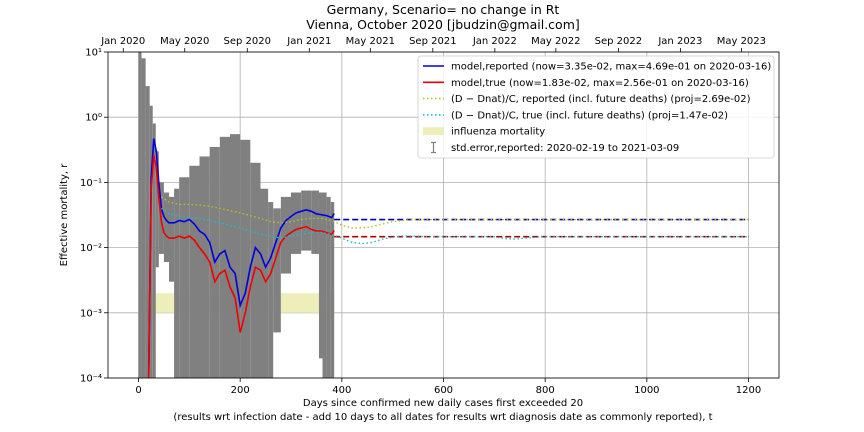  I want to click on top-tick-label: Jan 2022, so click(494, 41).